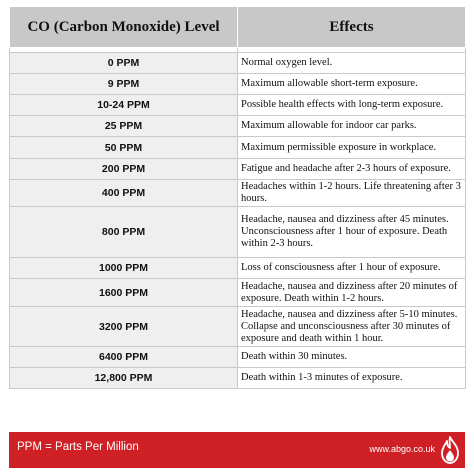 Image resolution: width=474 pixels, height=474 pixels. I want to click on co-level-cell: 400 PPM, so click(123, 193).